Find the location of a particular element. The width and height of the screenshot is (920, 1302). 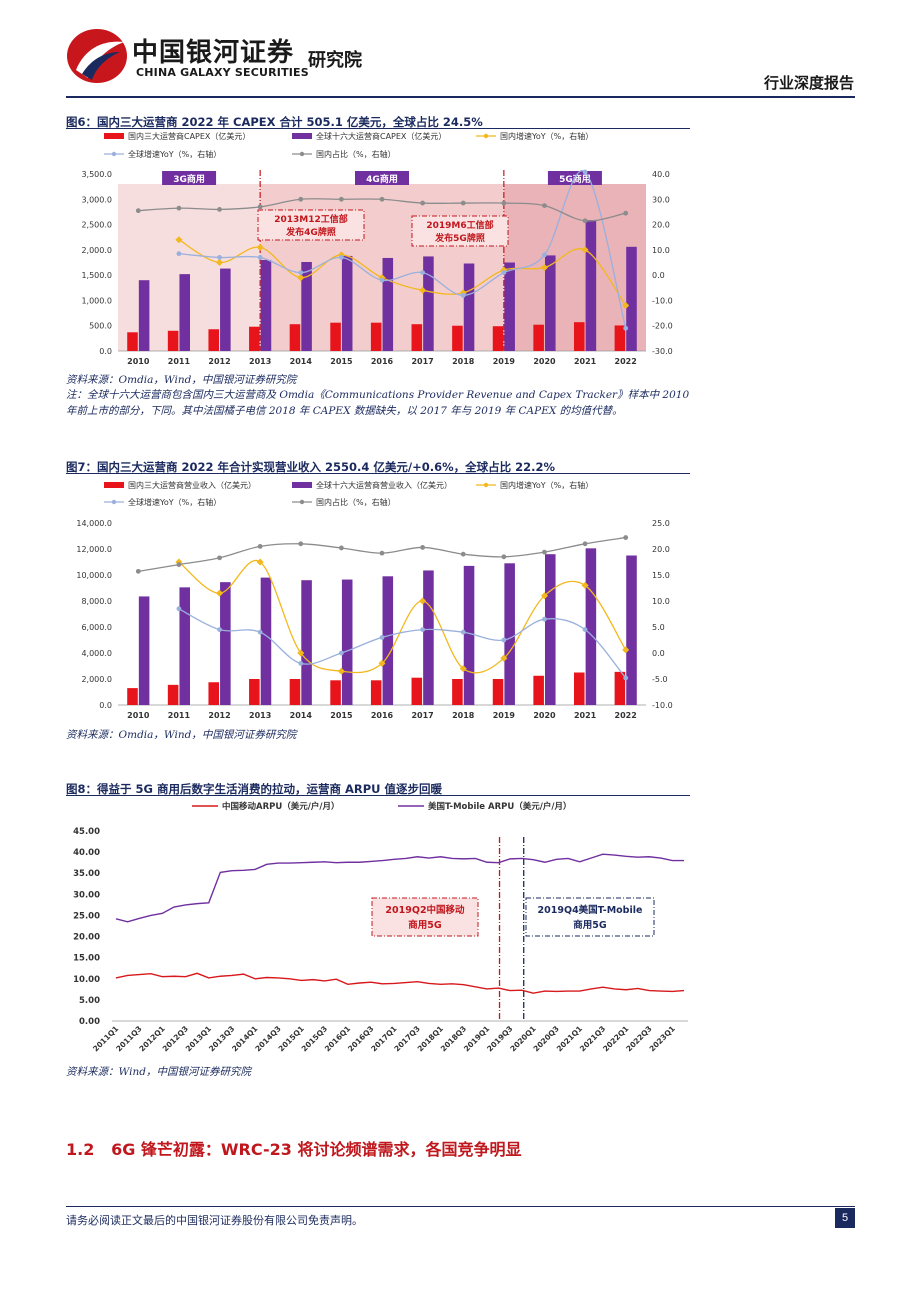

figure-7-source: 资料来源：Omdia，Wind，中国银河证券研究院 is located at coordinates (181, 735).